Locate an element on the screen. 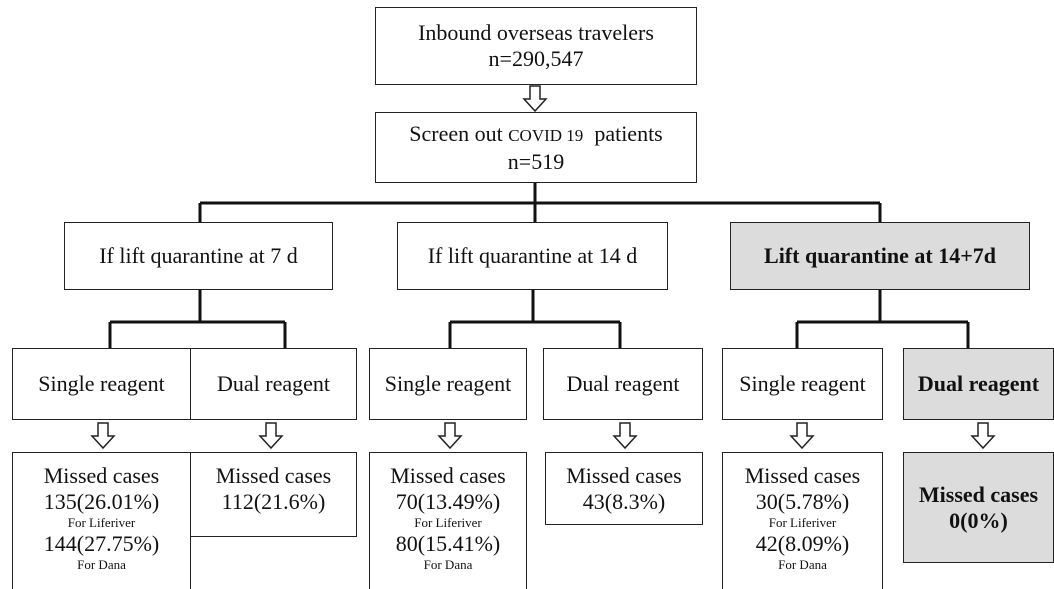 This screenshot has width=1054, height=589. text: Screen out COVID 19 patients is located at coordinates (536, 135).